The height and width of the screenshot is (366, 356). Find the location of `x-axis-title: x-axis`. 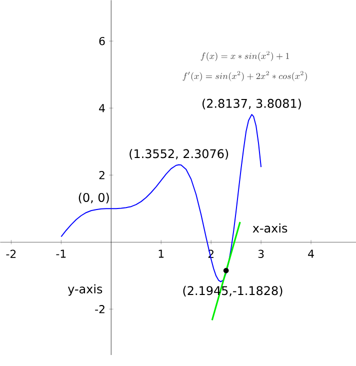

x-axis-title: x-axis is located at coordinates (270, 228).